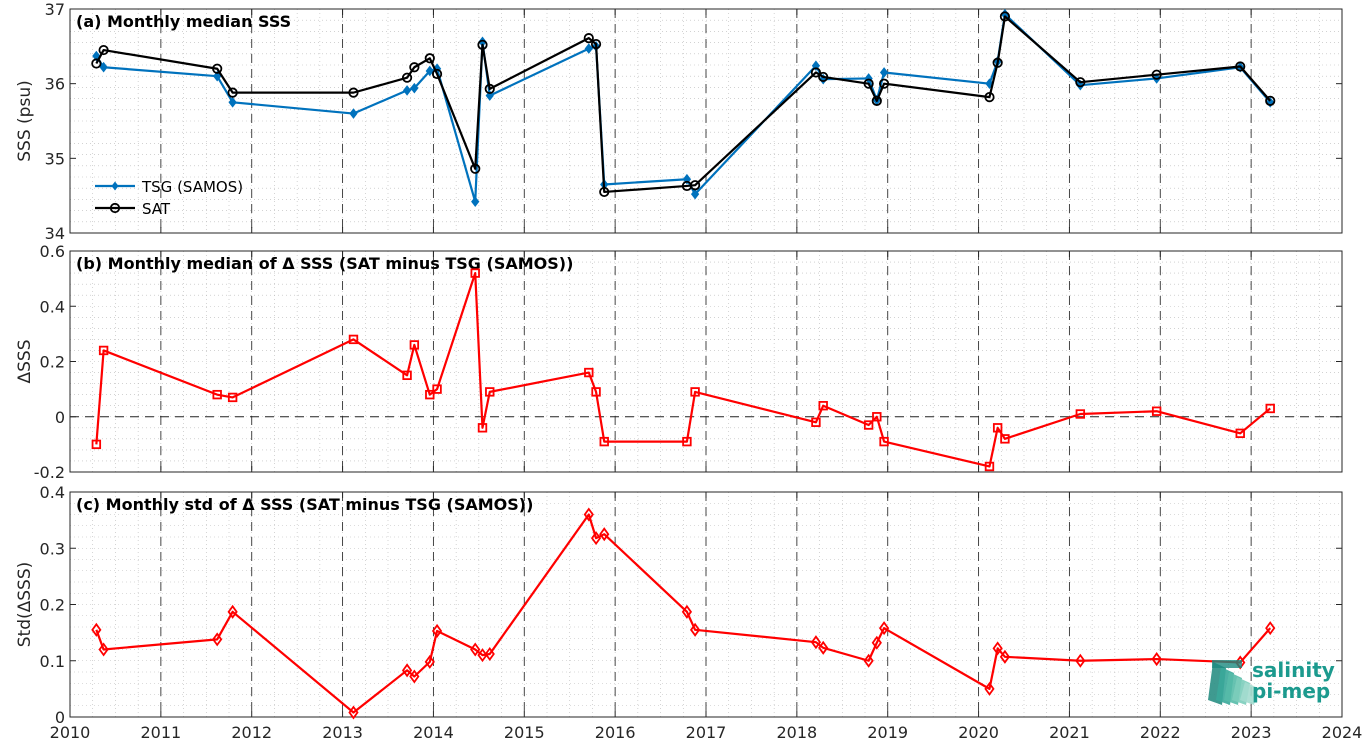  What do you see at coordinates (1069, 732) in the screenshot?
I see `x-tick-label: 2021` at bounding box center [1069, 732].